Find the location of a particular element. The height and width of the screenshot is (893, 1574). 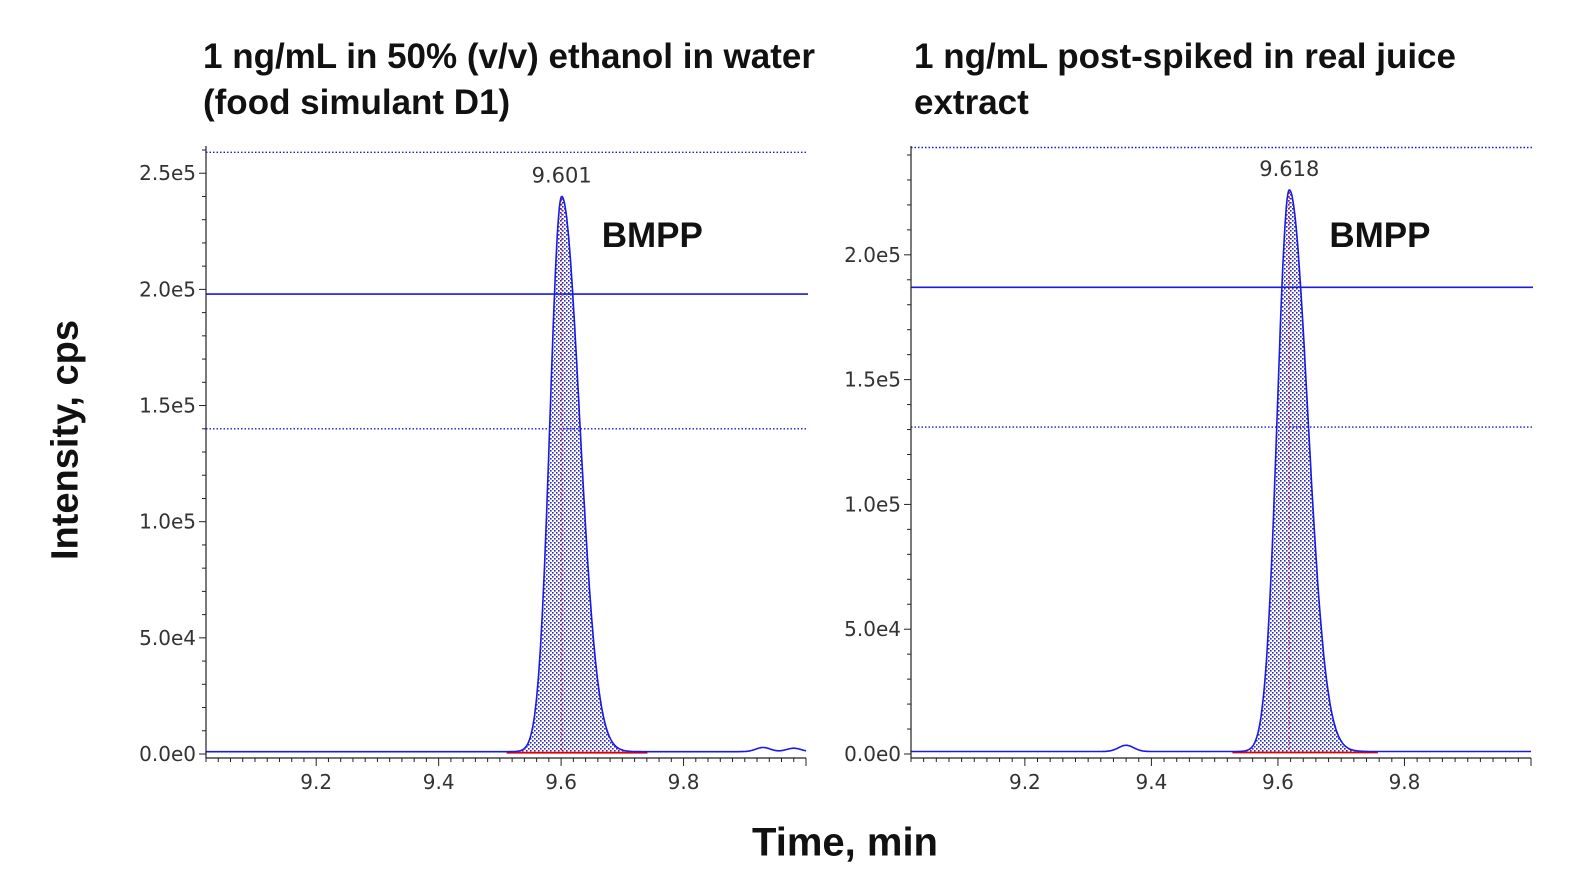

y-tick-label: 1.5e5 is located at coordinates (167, 406).